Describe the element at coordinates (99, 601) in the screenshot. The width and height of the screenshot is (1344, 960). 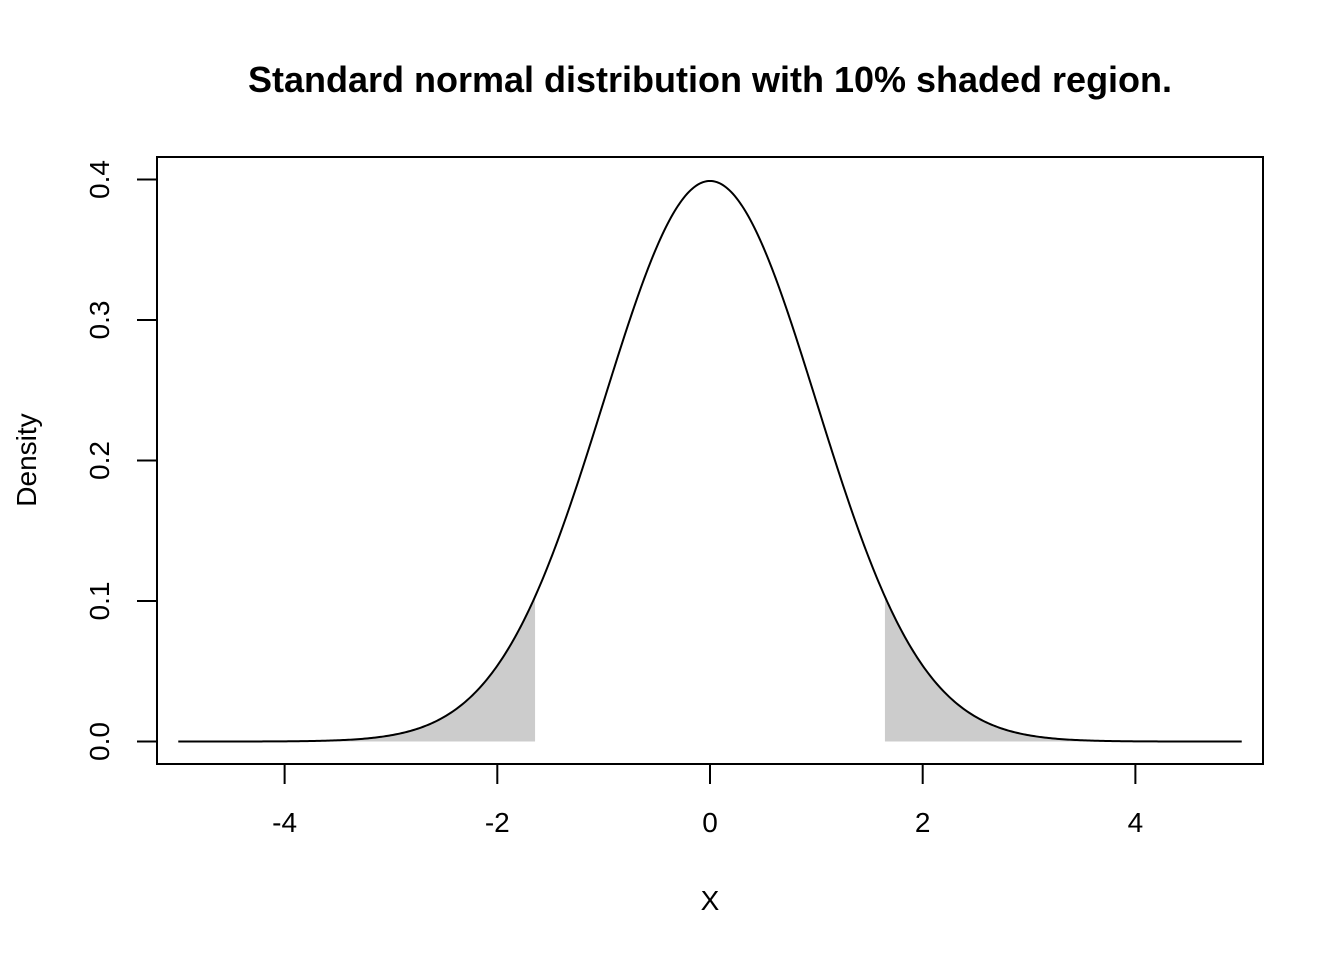
I see `y-tick-label: 0.1` at that location.